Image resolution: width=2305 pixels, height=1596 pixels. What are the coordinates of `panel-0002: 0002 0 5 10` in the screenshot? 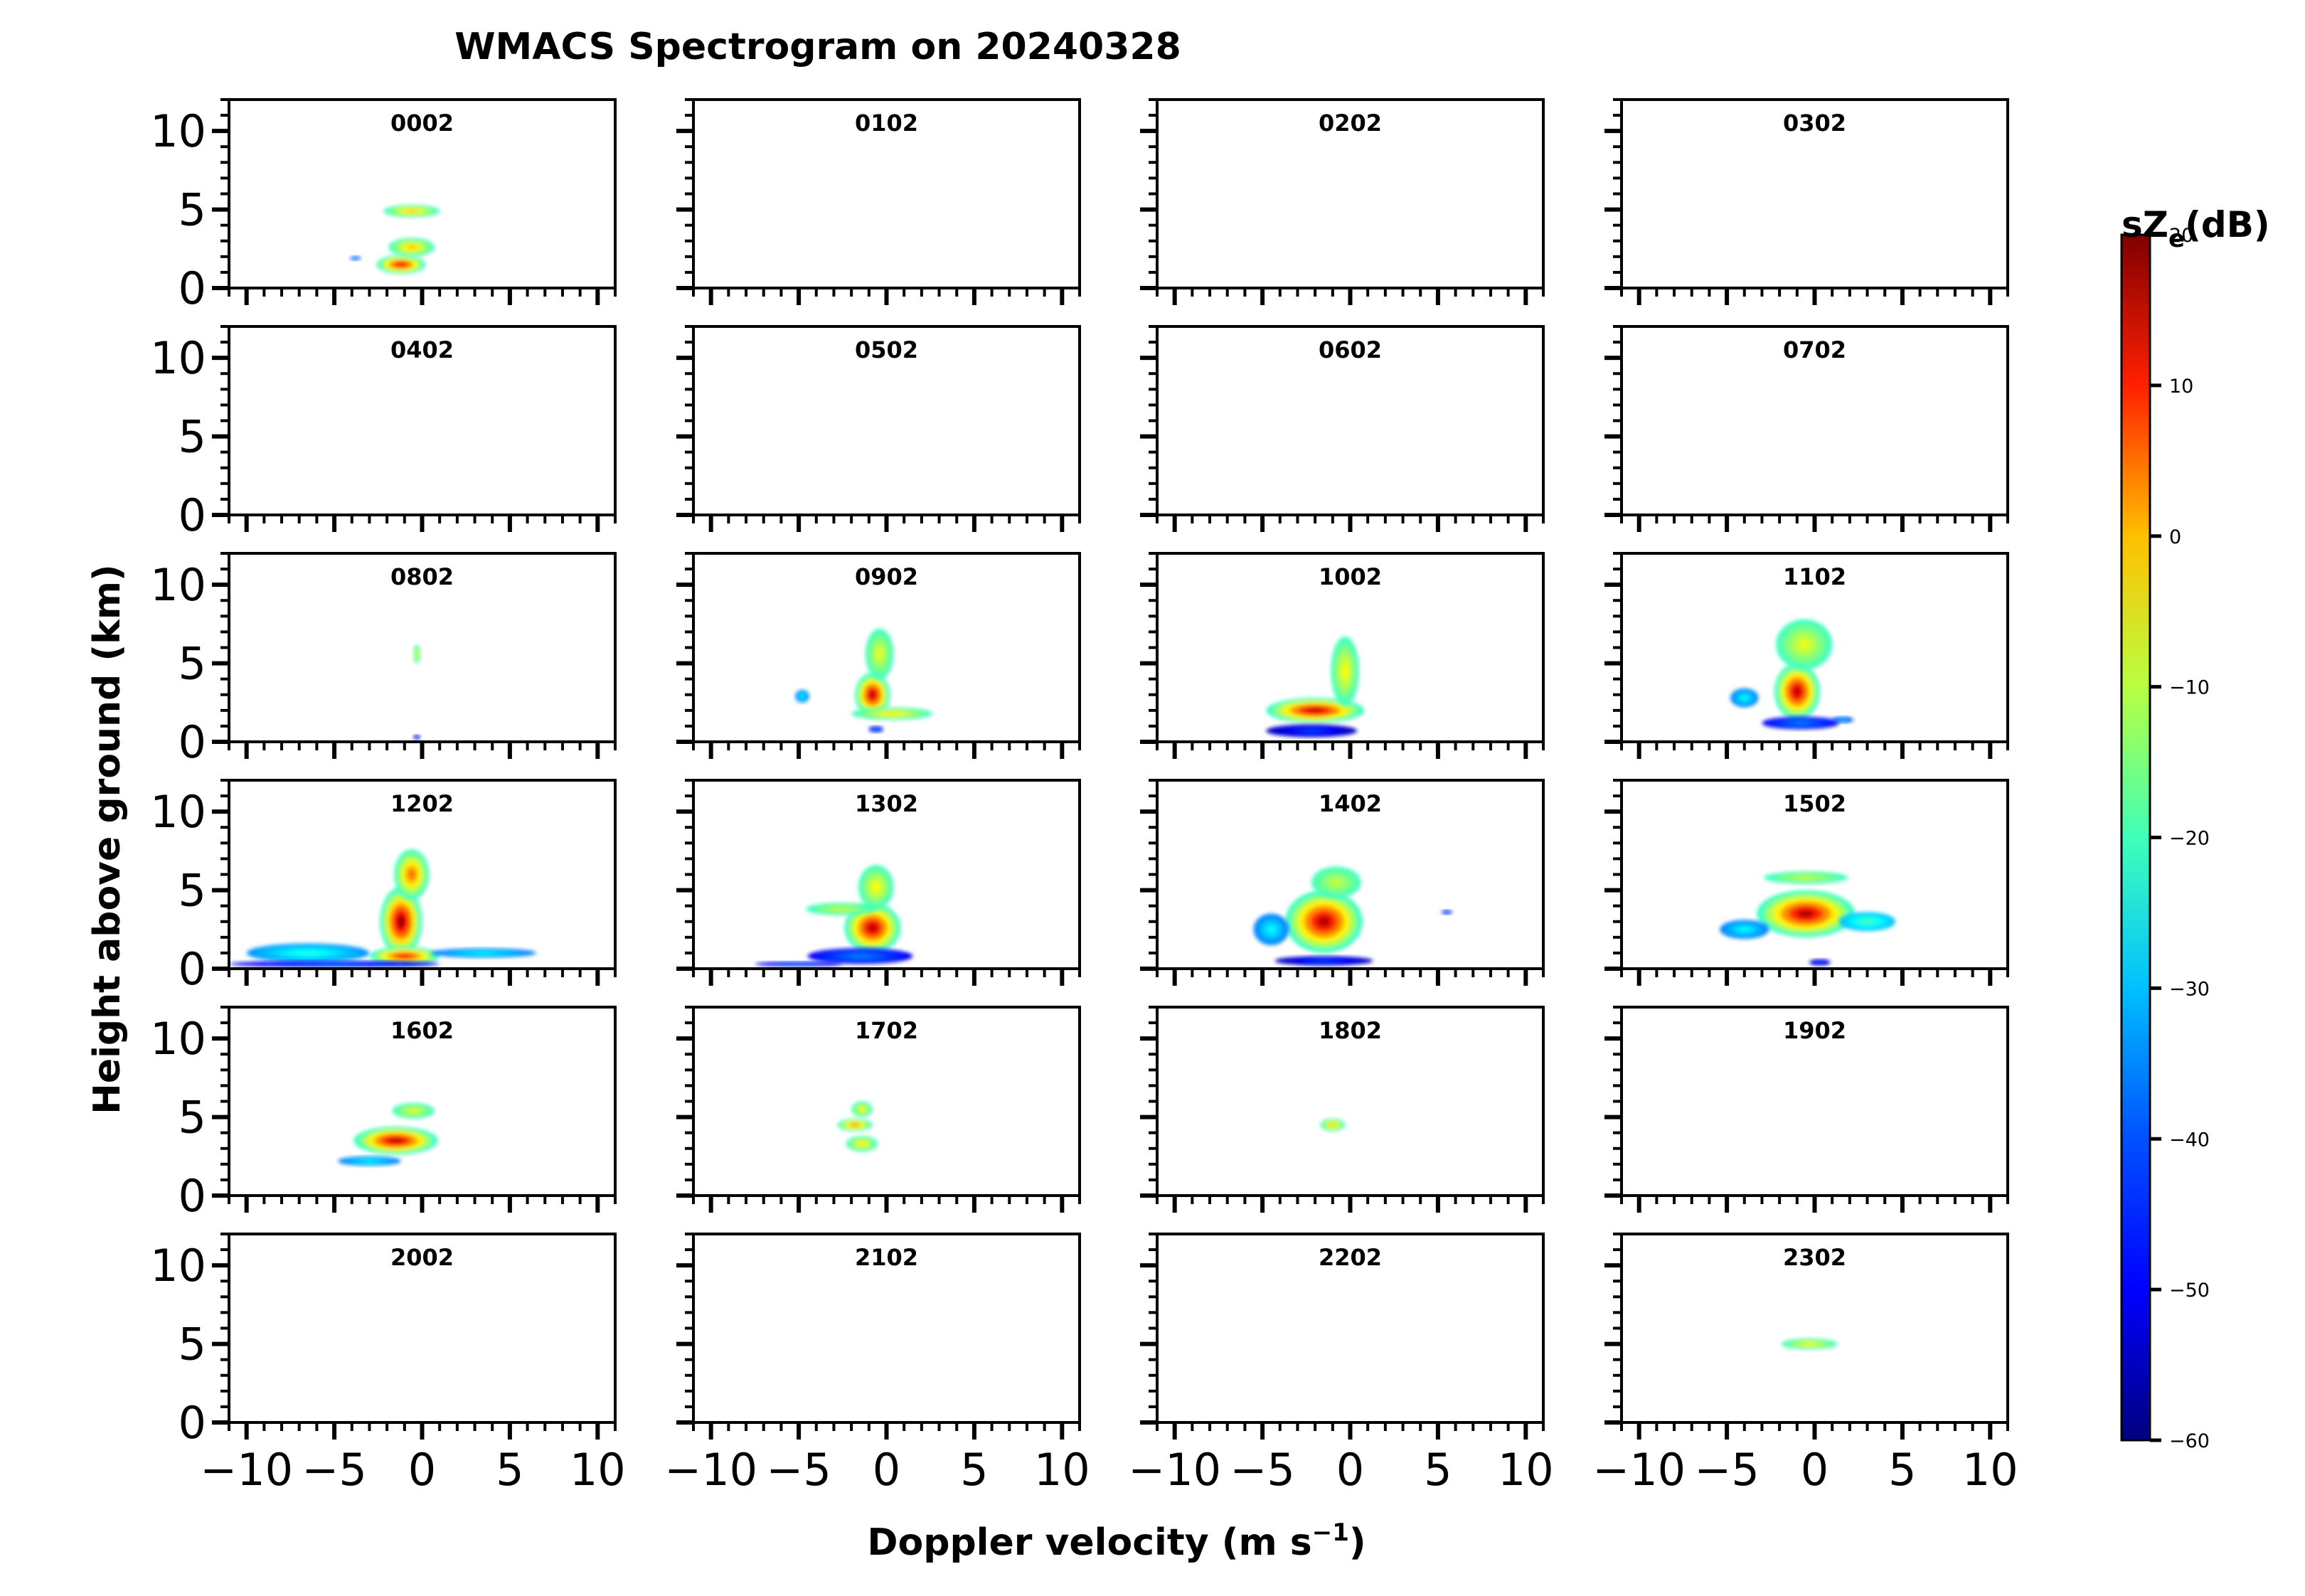 It's located at (383, 206).